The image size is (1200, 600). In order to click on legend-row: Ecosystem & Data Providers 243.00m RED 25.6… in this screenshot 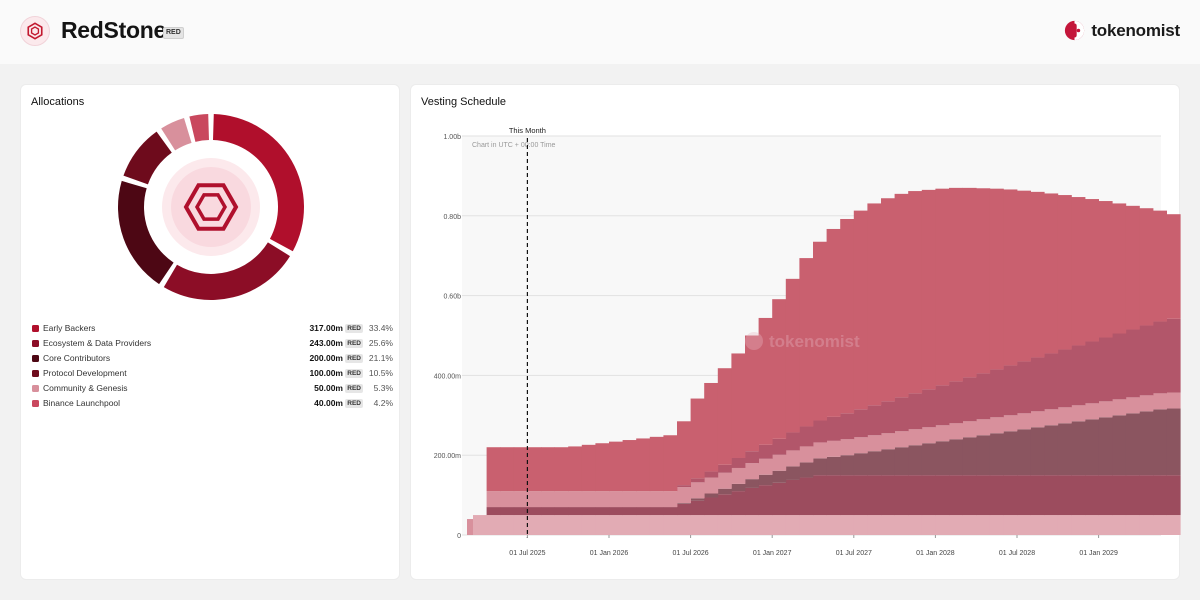, I will do `click(212, 343)`.